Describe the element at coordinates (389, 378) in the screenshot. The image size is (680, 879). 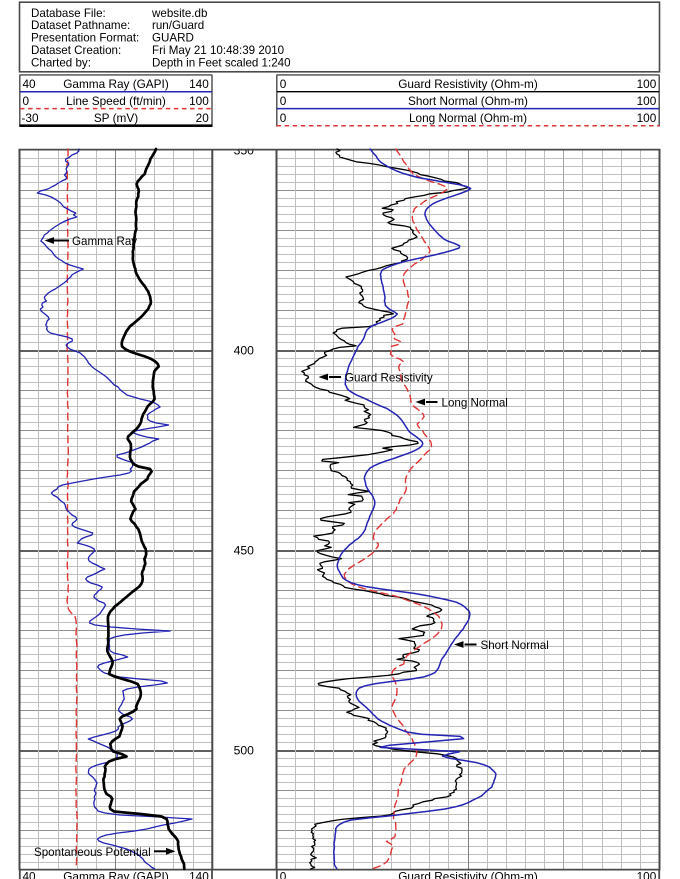
I see `svg-text: Guard Resistivity` at that location.